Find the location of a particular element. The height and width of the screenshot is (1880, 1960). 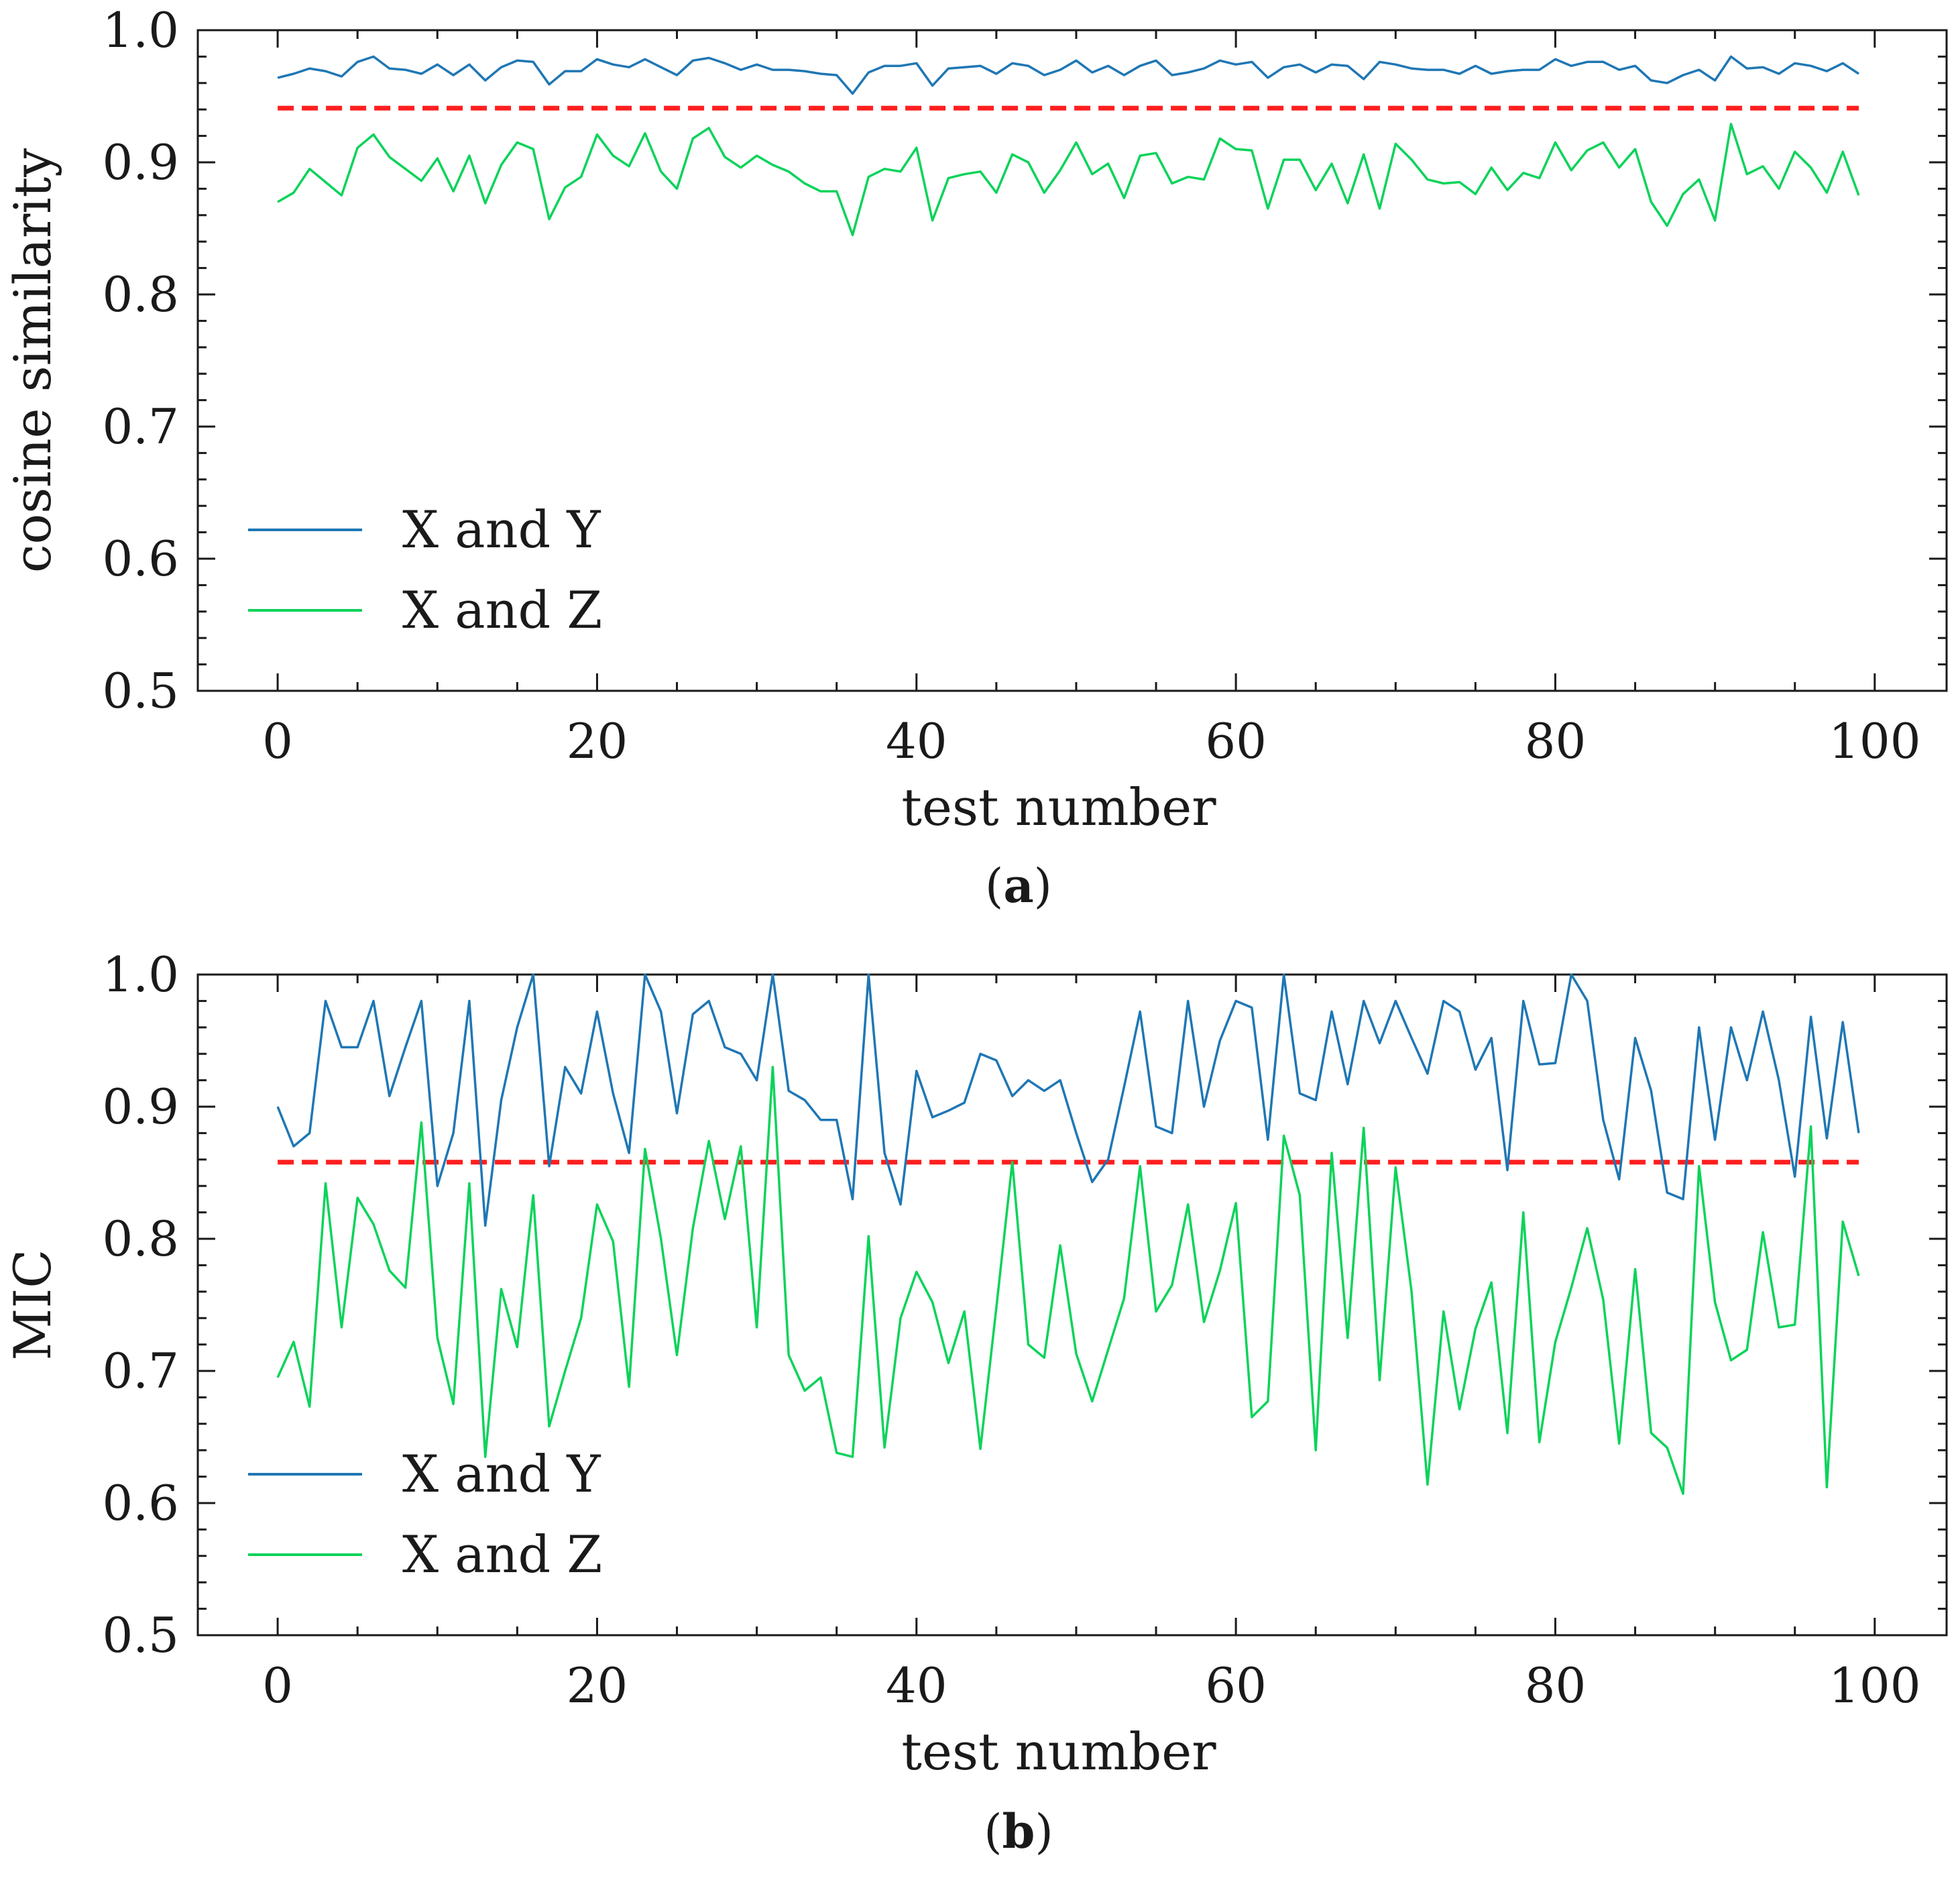

chart-a-legend-label-xz: X and Z is located at coordinates (502, 610).